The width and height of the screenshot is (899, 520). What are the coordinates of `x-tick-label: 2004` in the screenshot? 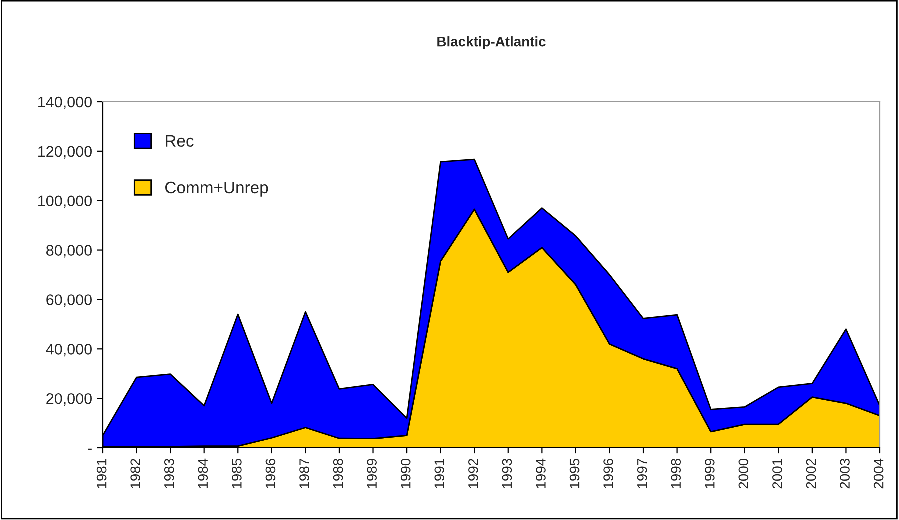 It's located at (879, 473).